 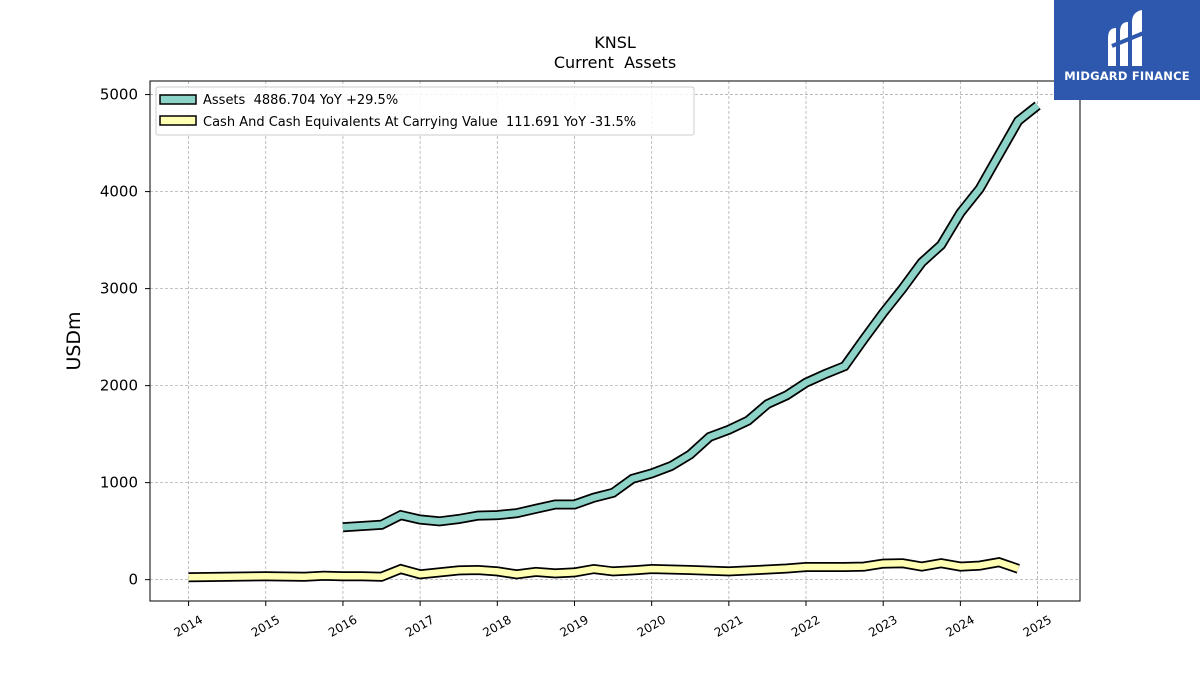 I want to click on chart-subtitle: Current Assets, so click(x=615, y=62).